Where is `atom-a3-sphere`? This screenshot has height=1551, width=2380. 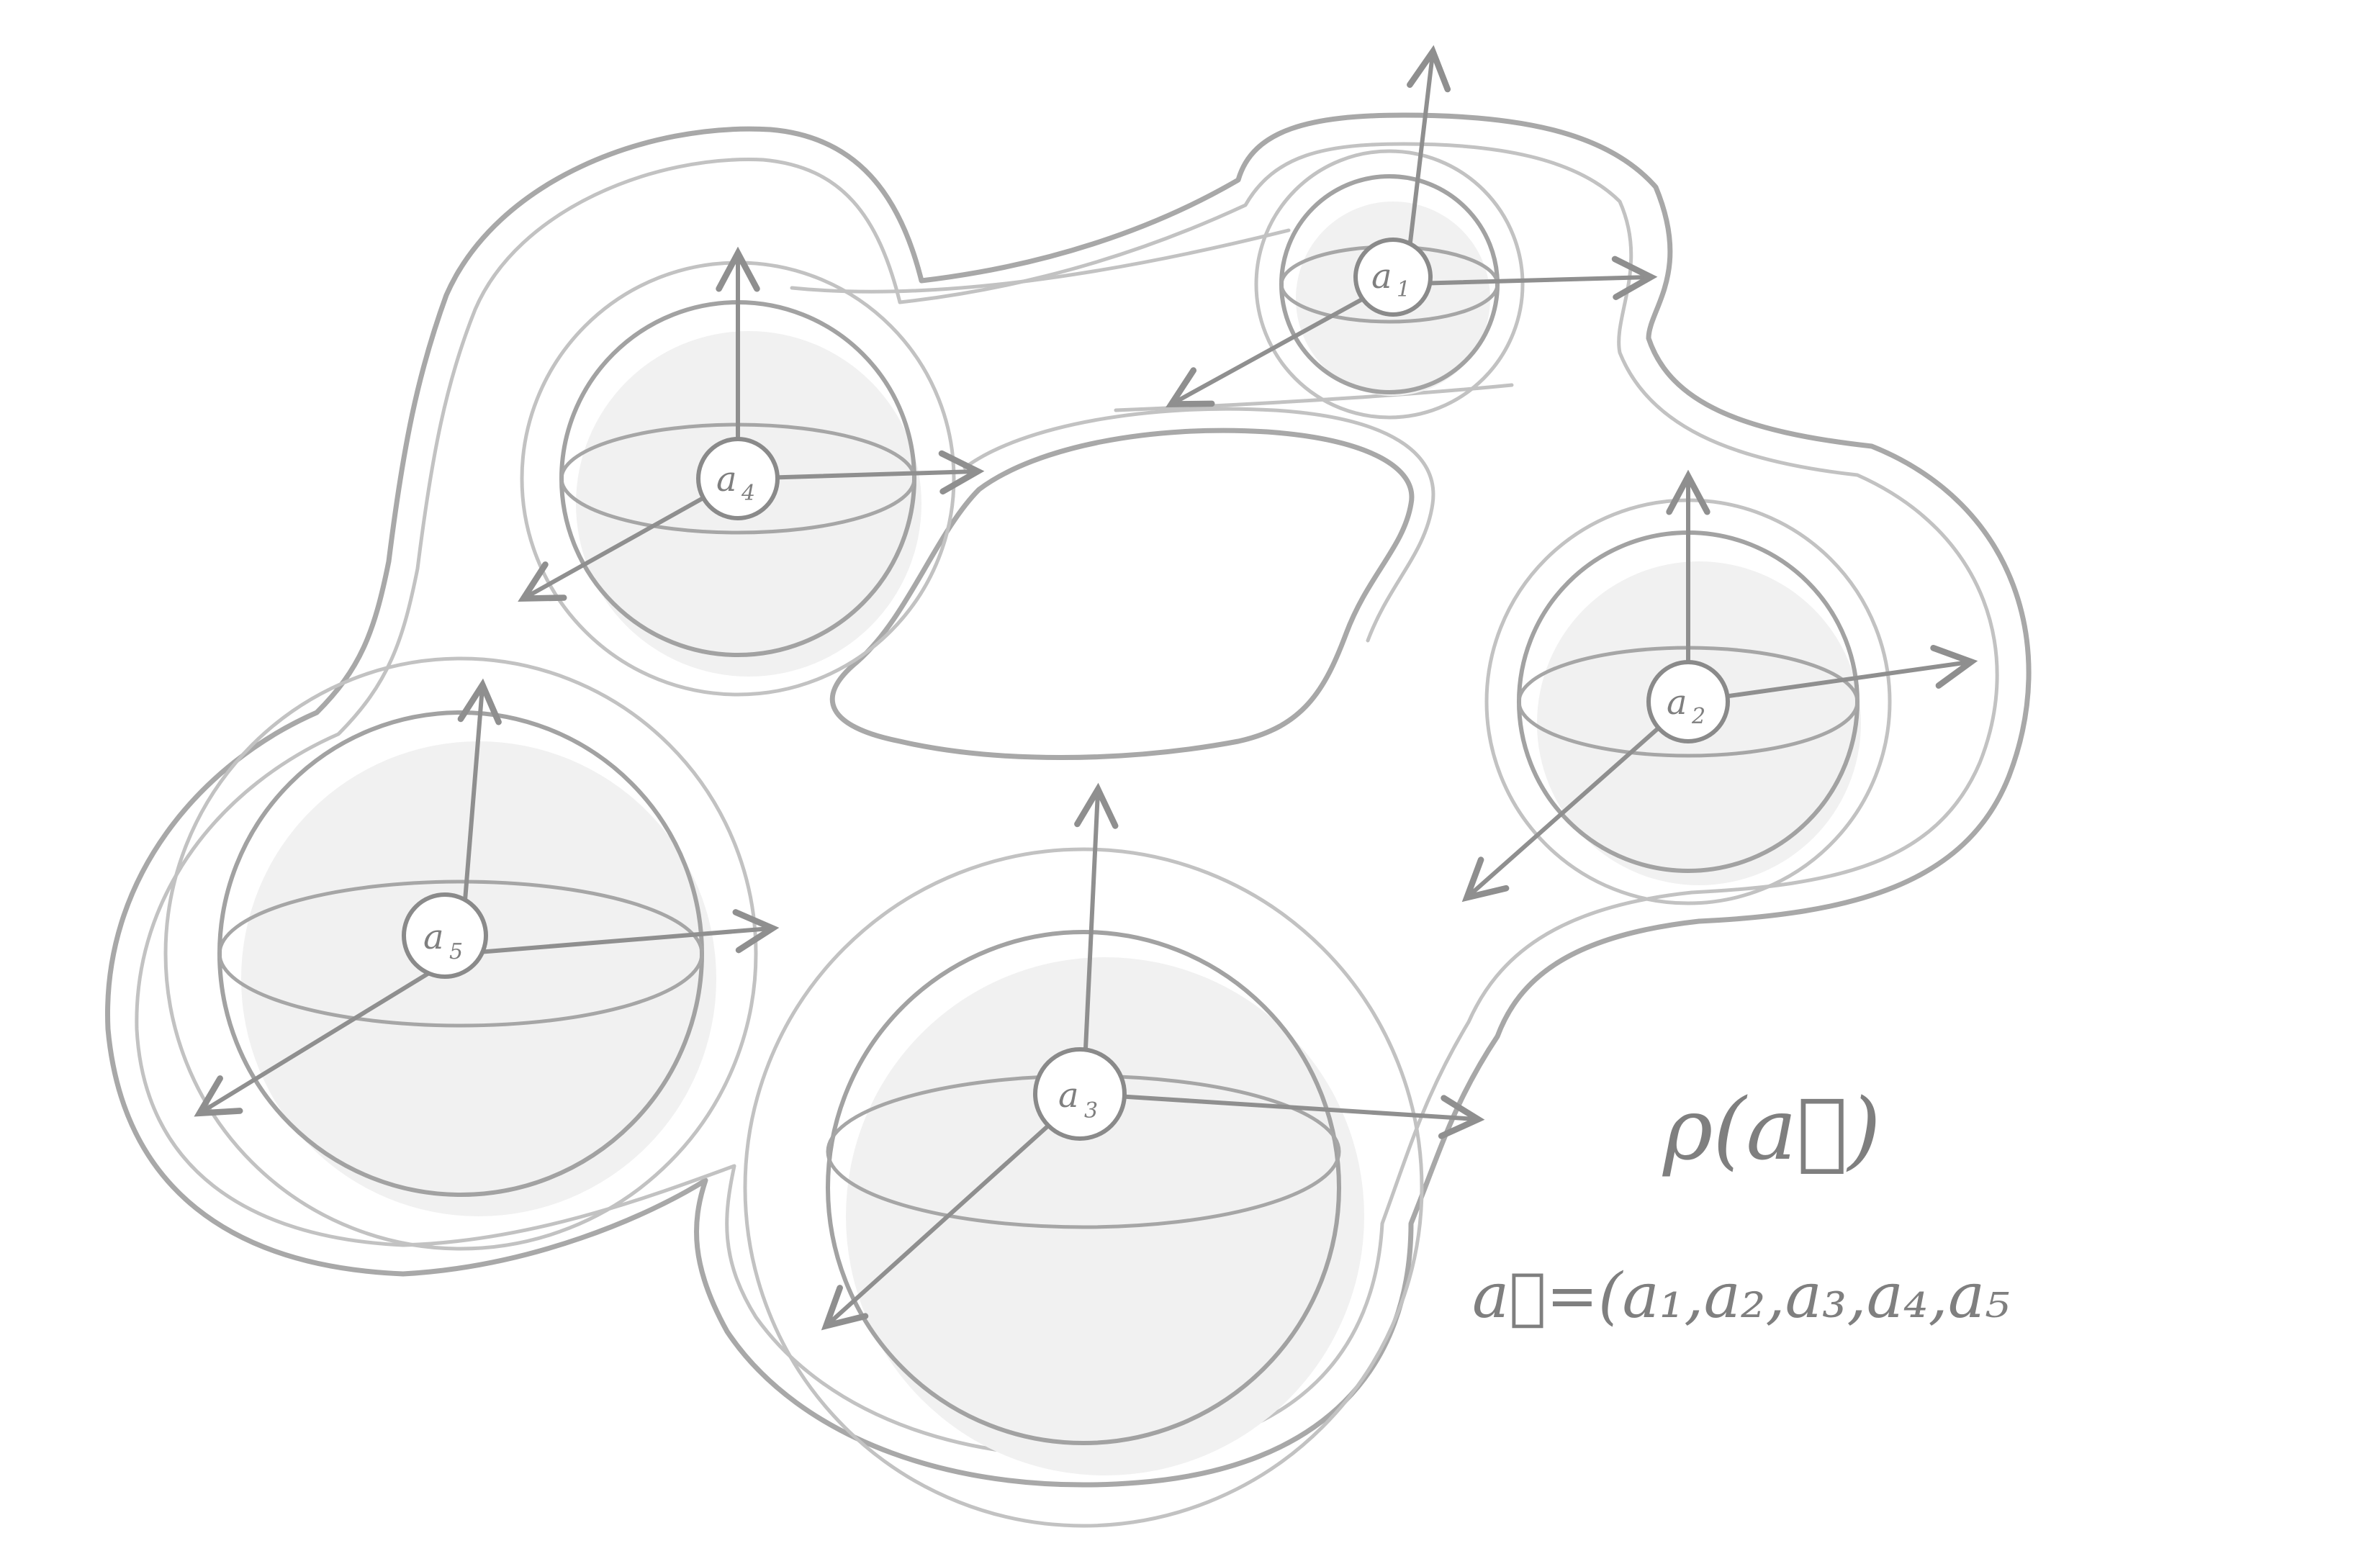 atom-a3-sphere is located at coordinates (1083, 1187).